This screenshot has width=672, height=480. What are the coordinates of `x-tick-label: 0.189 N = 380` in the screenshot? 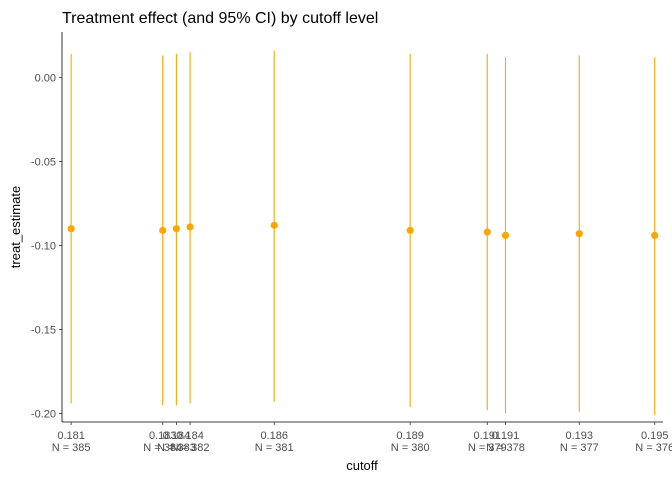 It's located at (410, 442).